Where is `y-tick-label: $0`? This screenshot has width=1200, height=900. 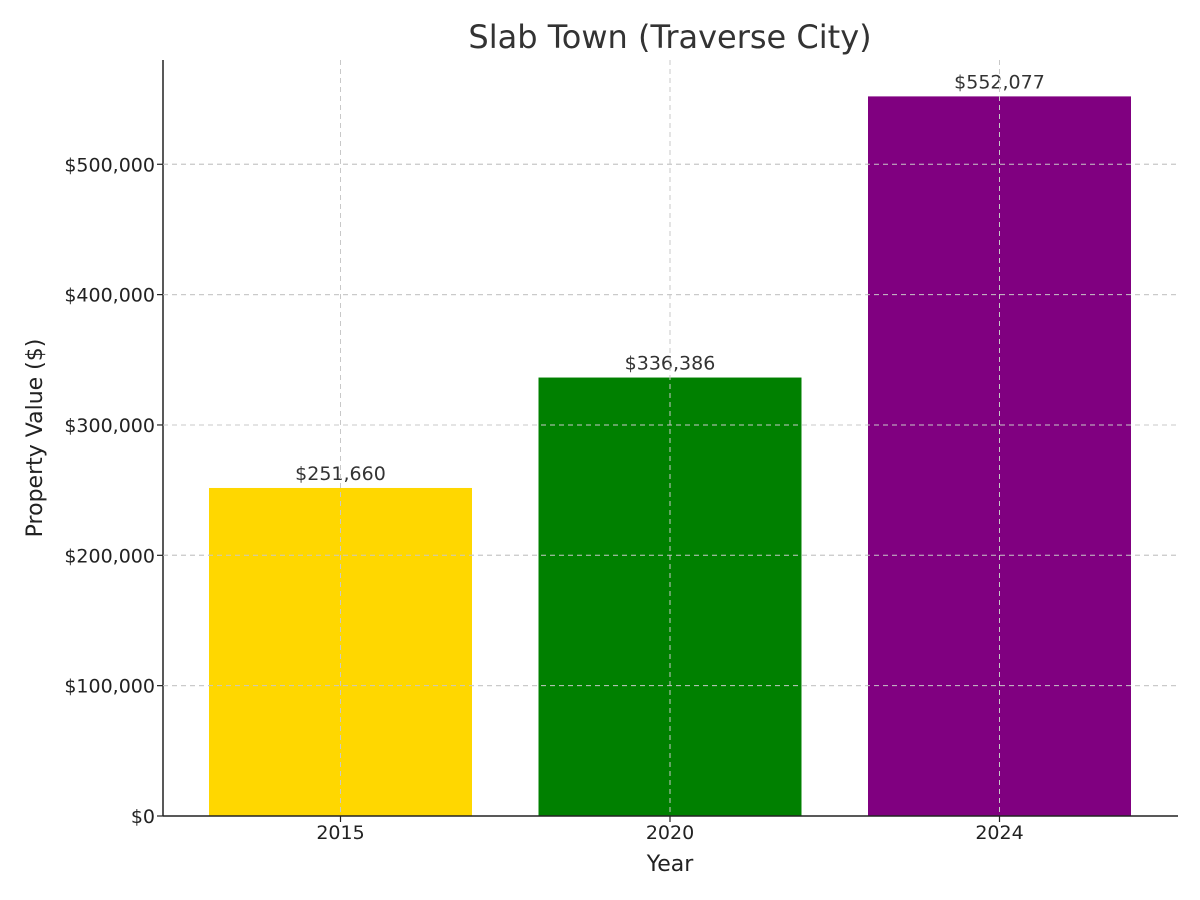
y-tick-label: $0 is located at coordinates (143, 817).